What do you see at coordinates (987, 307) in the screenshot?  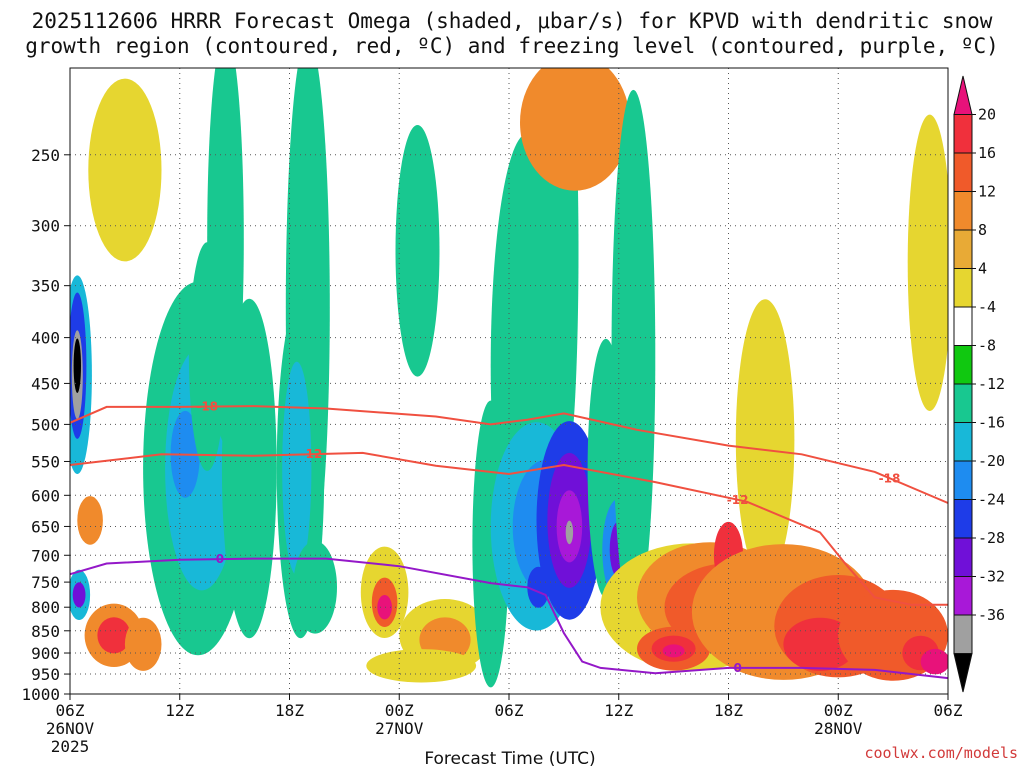 I see `colorbar-label: -4` at bounding box center [987, 307].